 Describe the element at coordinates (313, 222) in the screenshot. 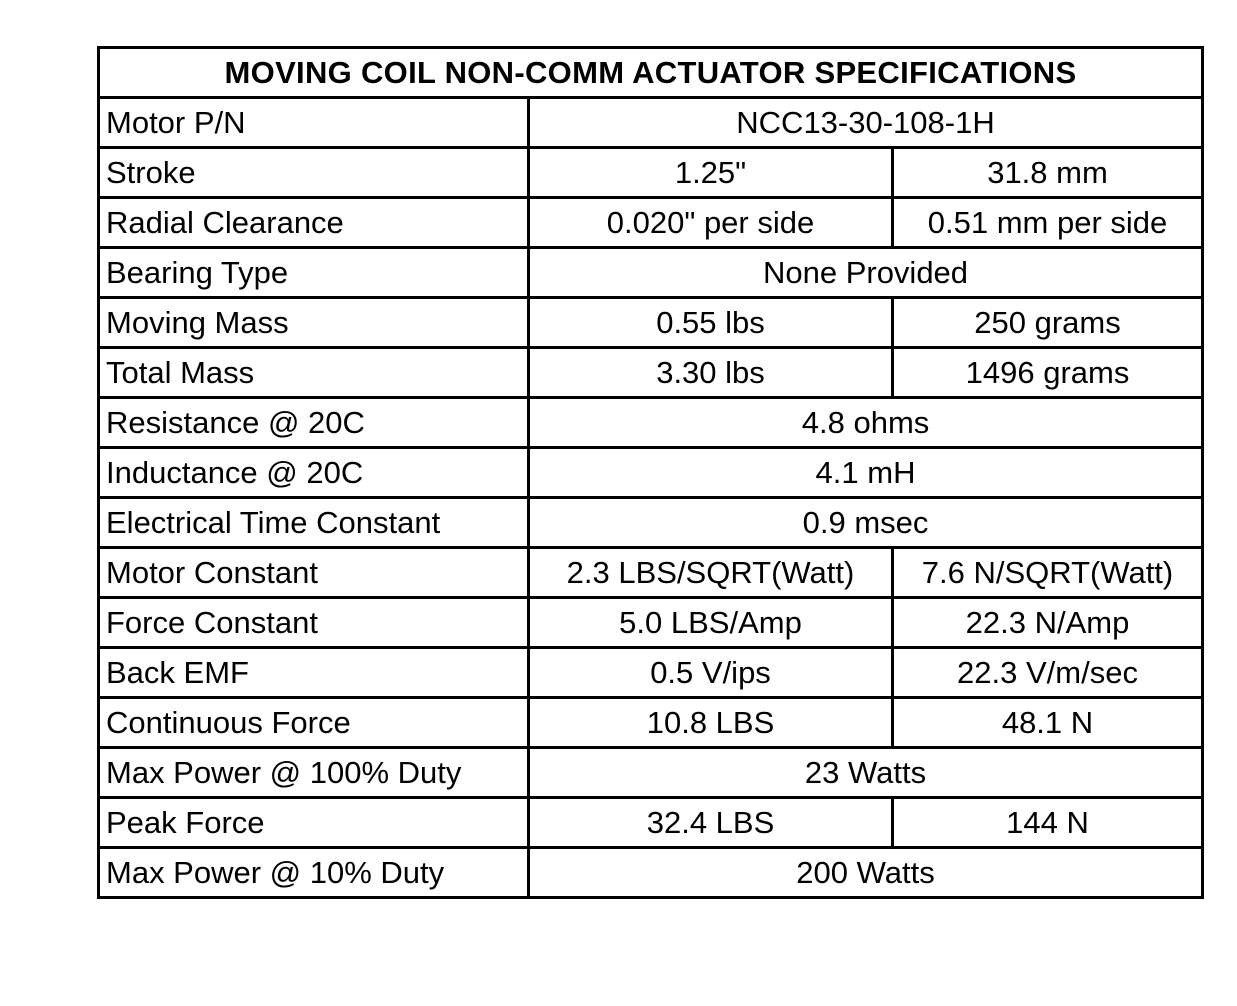

I see `row-label: Radial Clearance` at that location.